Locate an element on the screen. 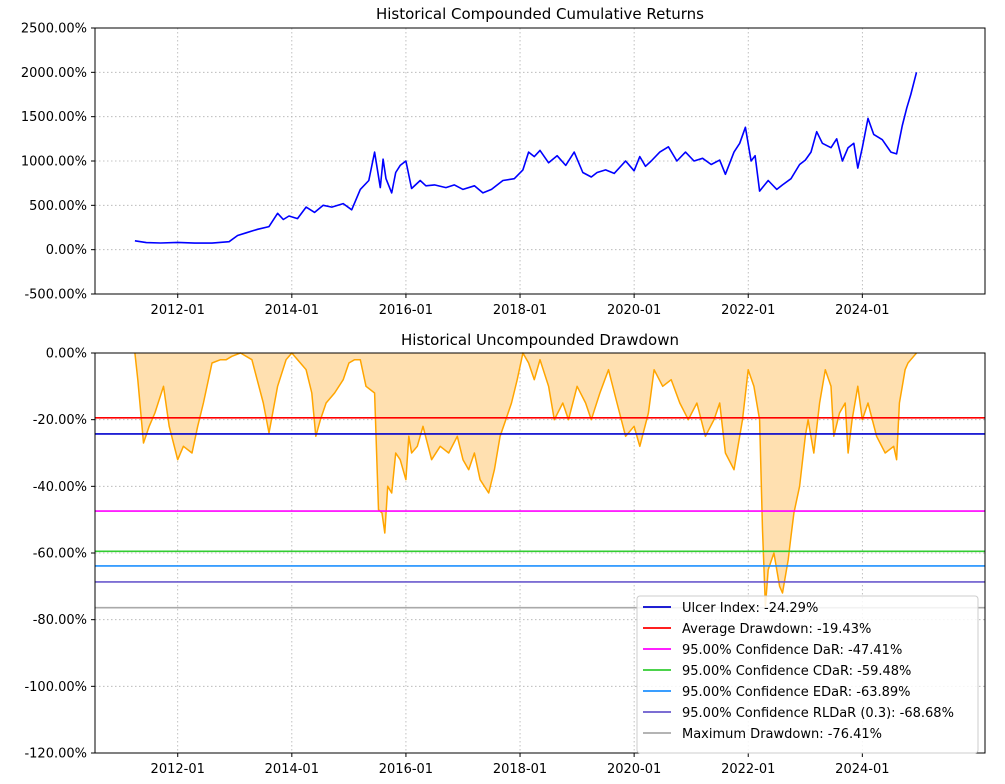 Image resolution: width=1005 pixels, height=784 pixels. y-tick-label: -100.00% is located at coordinates (55, 687).